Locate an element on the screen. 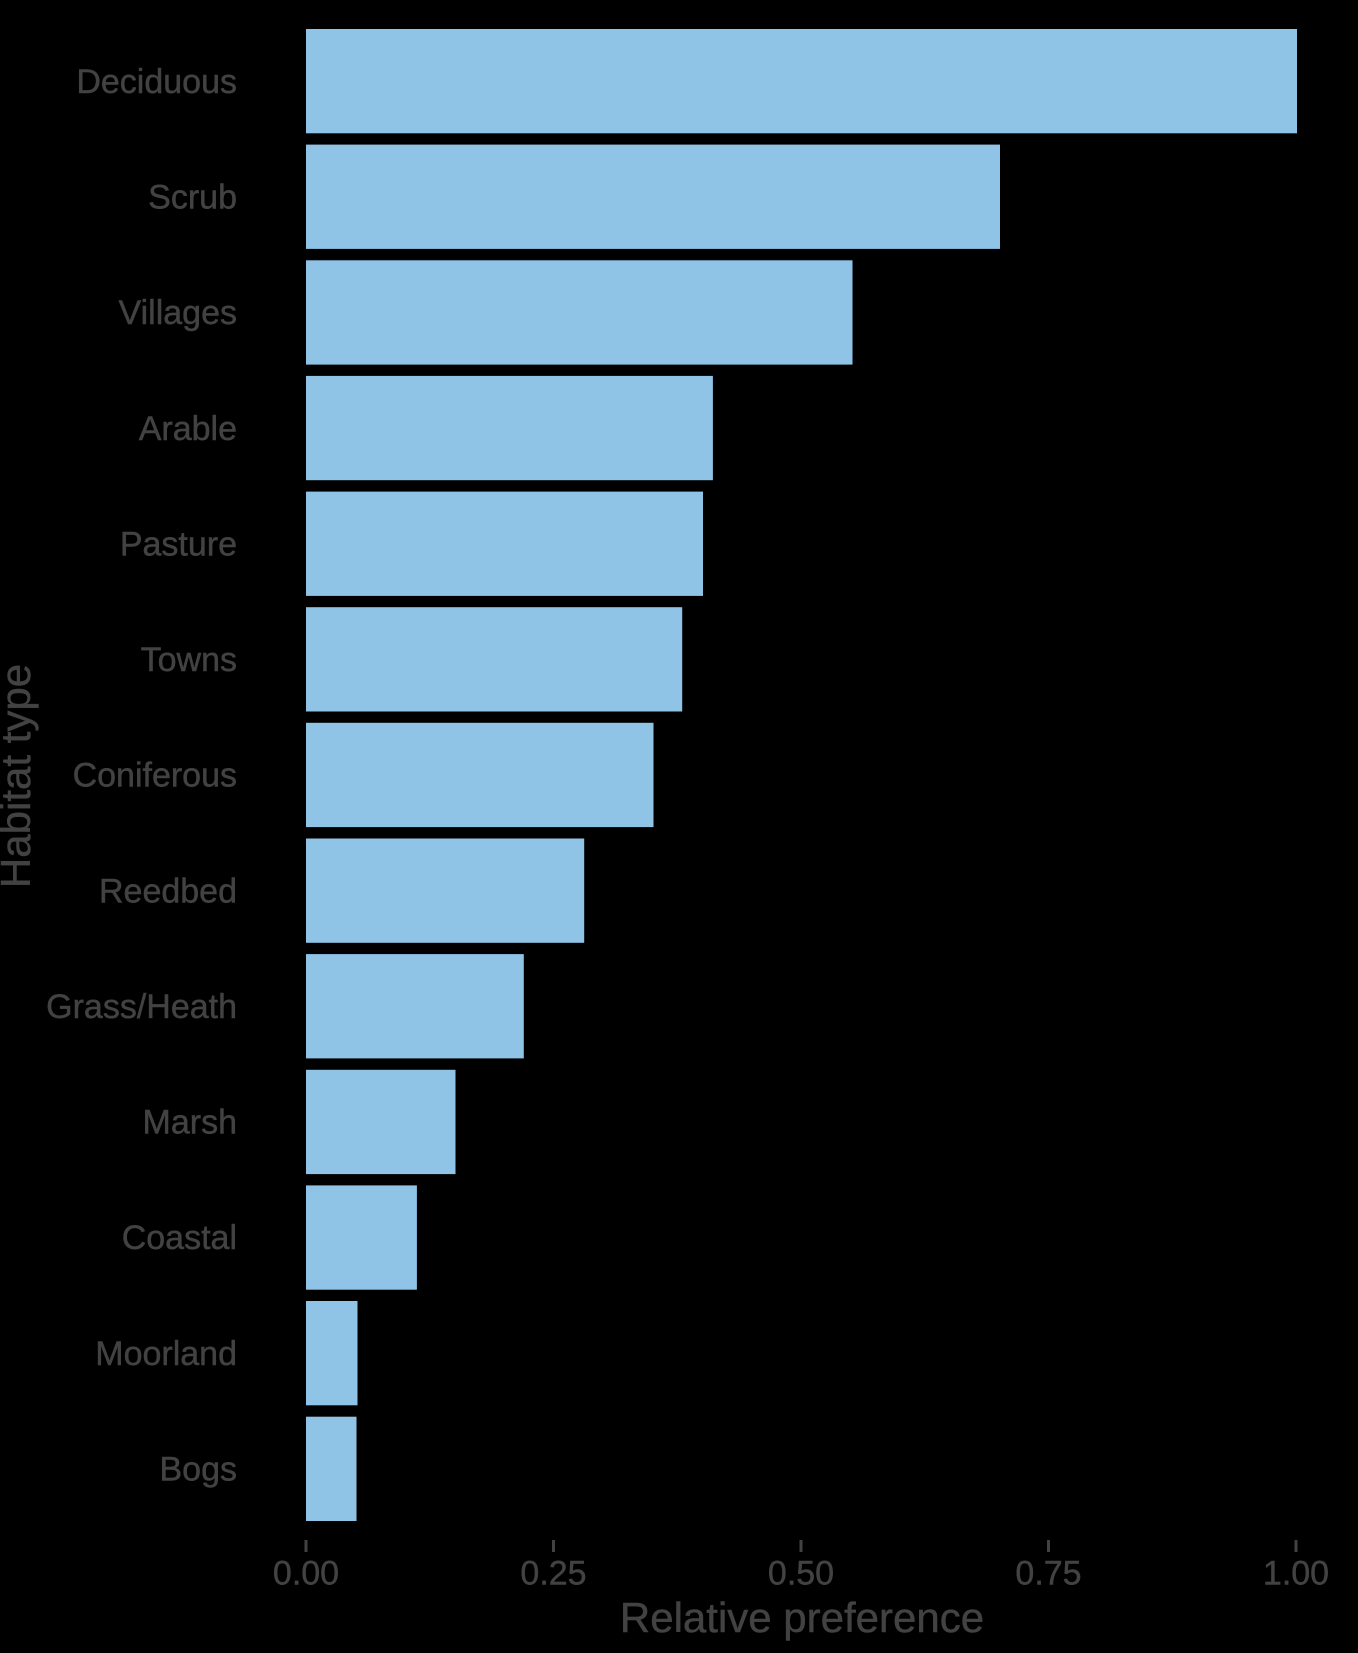 This screenshot has height=1653, width=1358. svg-text: Moorland is located at coordinates (166, 1354).